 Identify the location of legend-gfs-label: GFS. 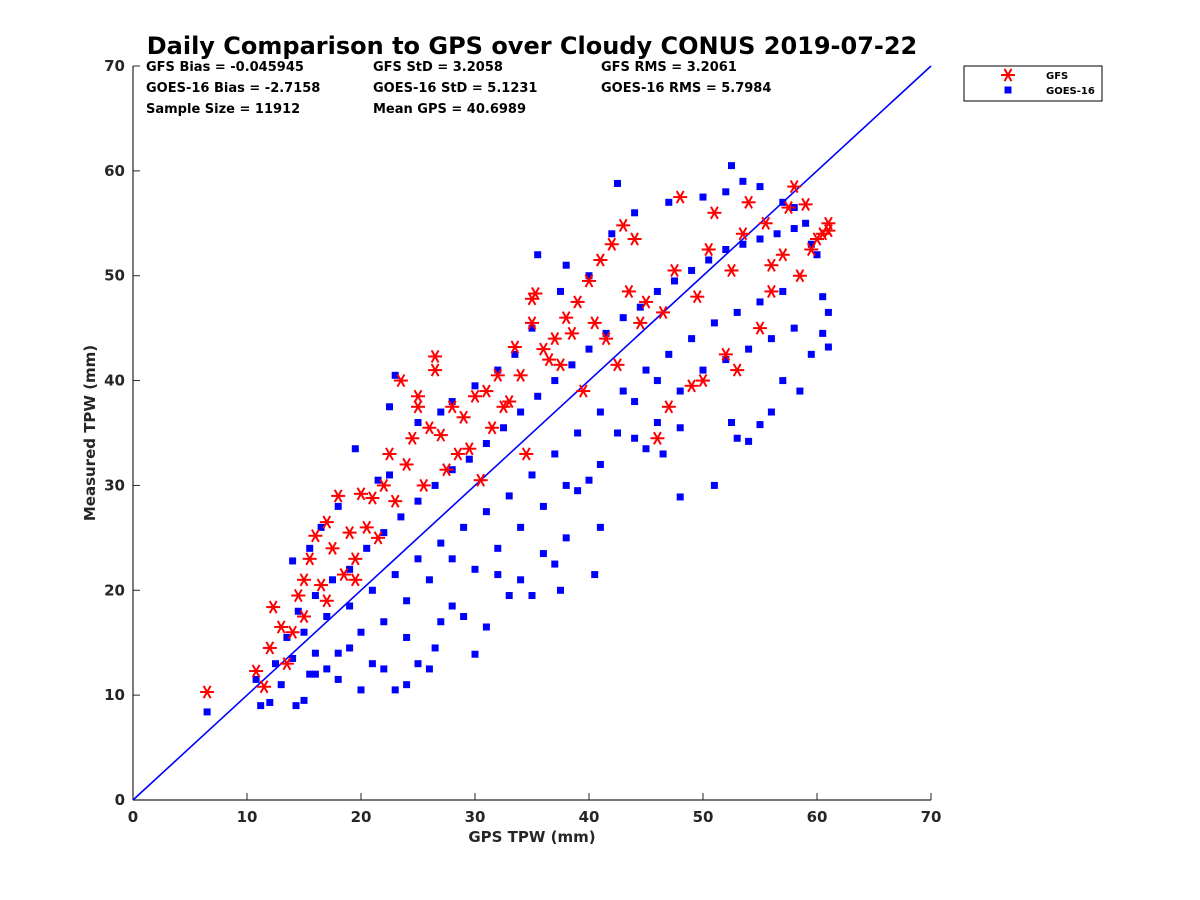
(1057, 76).